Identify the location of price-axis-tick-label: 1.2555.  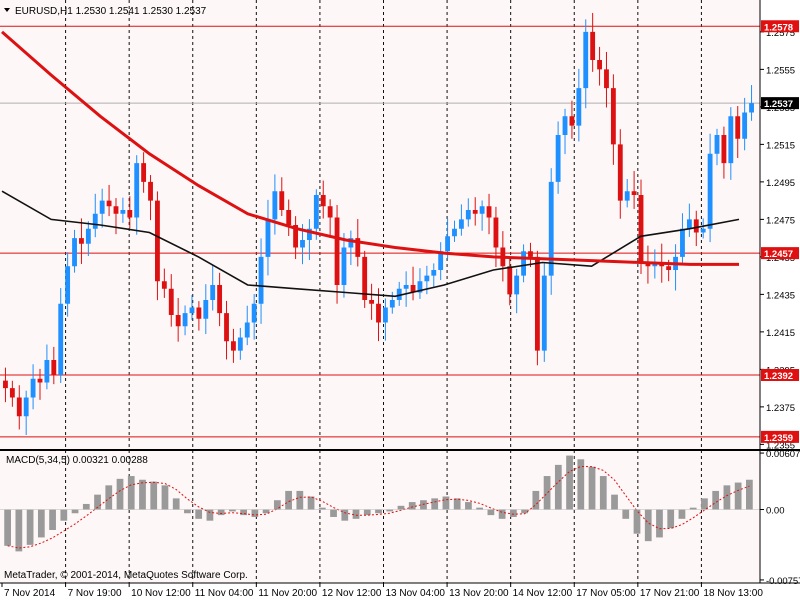
(780, 70).